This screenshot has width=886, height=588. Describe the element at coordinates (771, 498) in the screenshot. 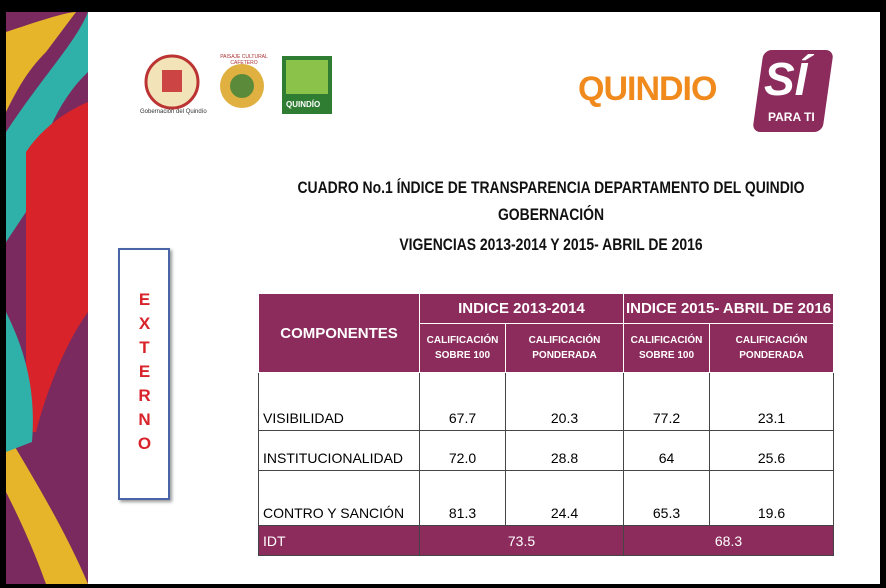

I see `cell: 19.6` at that location.